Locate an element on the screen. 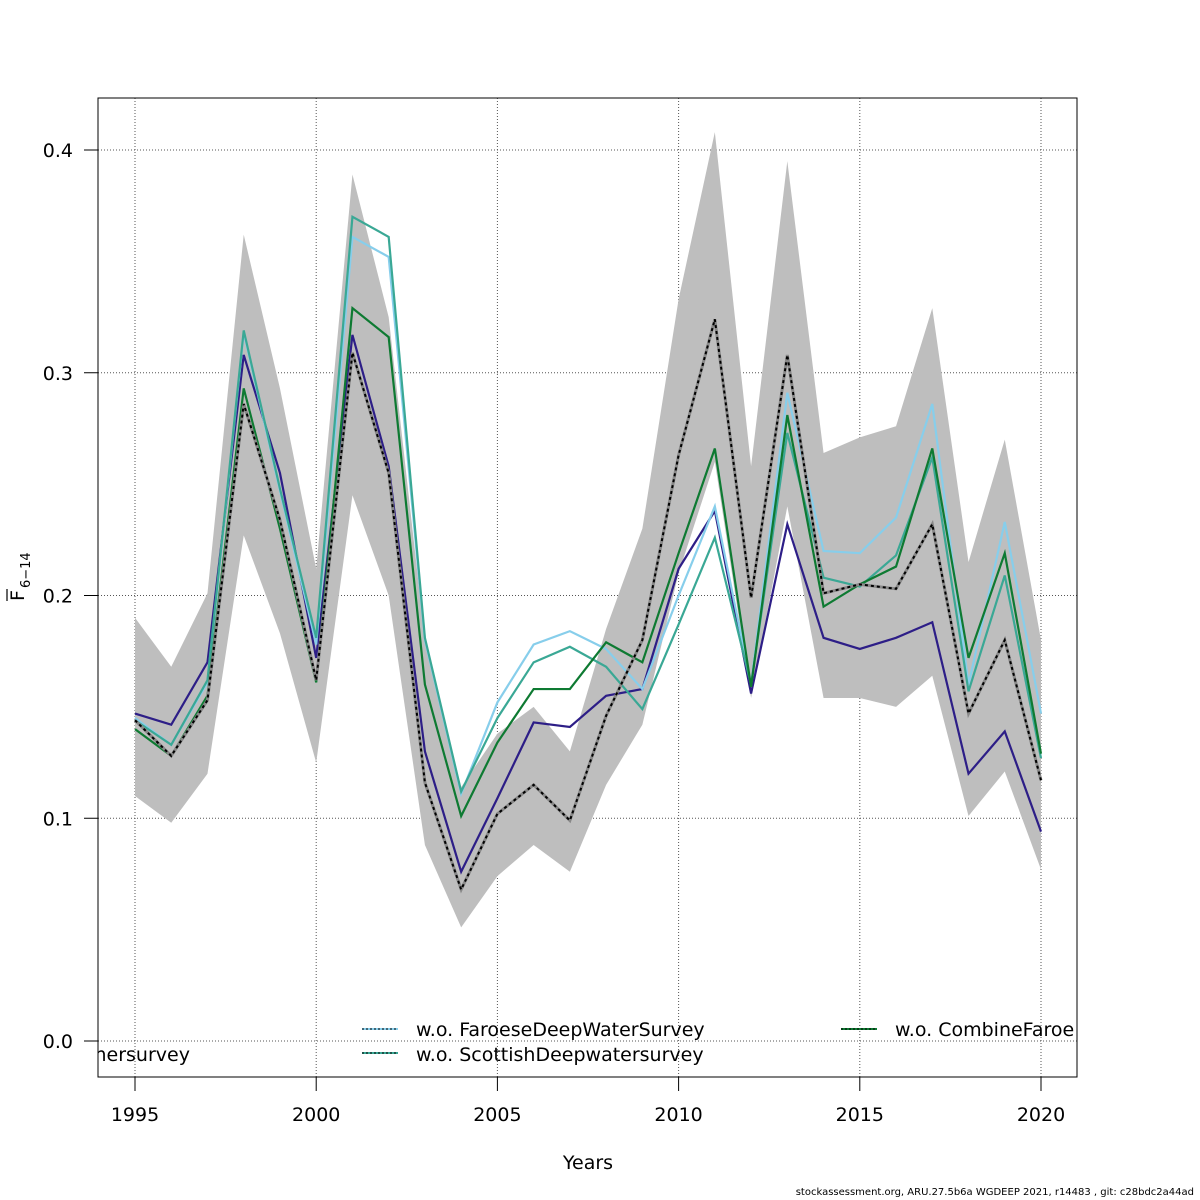 Image resolution: width=1200 pixels, height=1200 pixels. legend-entry: w.o. ScottishDeepwatersurvey is located at coordinates (533, 1055).